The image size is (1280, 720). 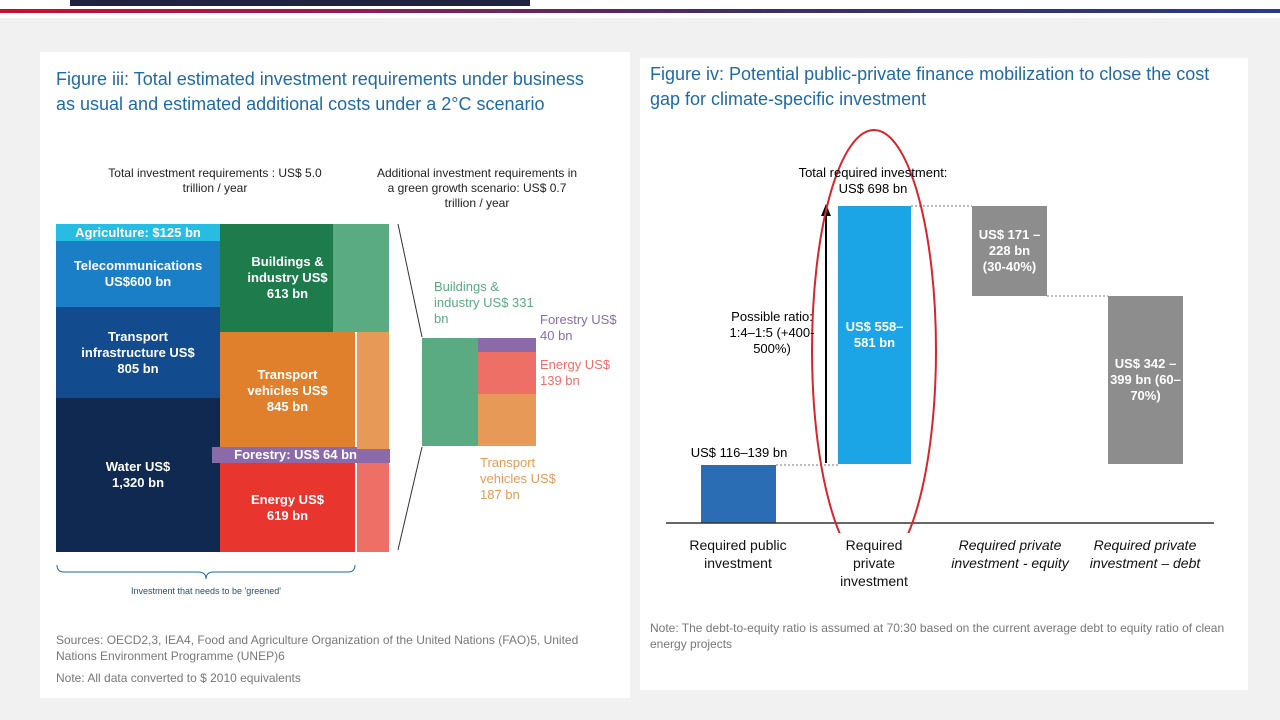 I want to click on top-banner, so click(x=640, y=9).